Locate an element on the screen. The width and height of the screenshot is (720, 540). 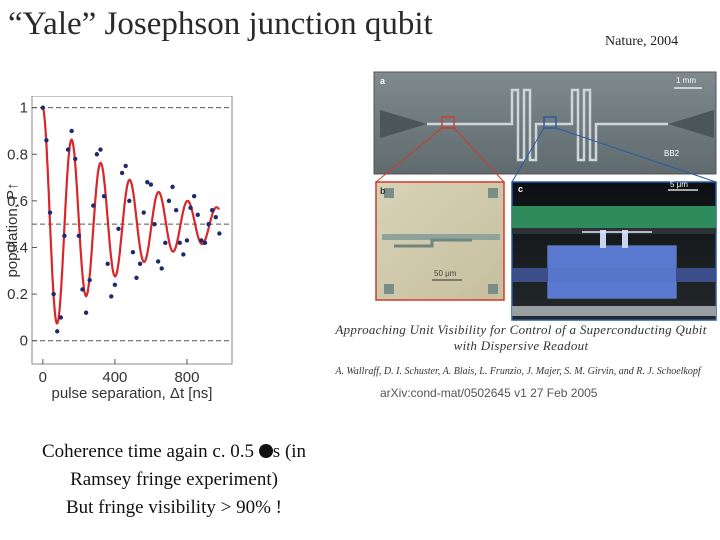
caption-line-1: Coherence time again c. 0.5 s (in is located at coordinates (174, 452).